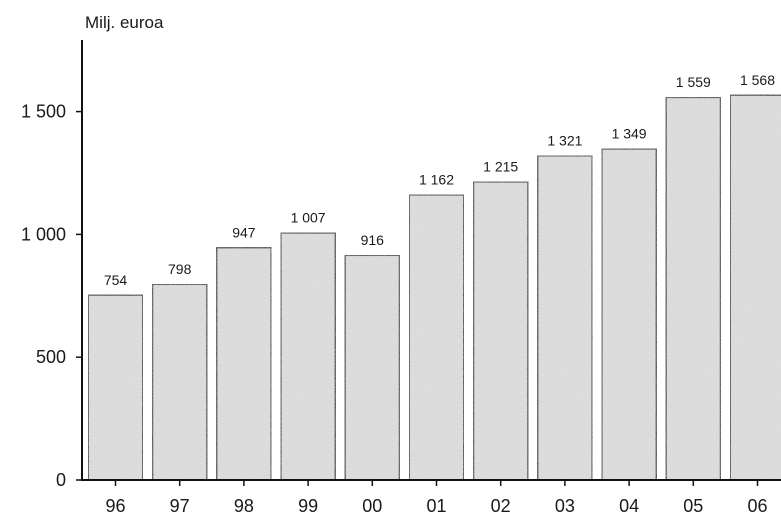 The width and height of the screenshot is (781, 518). Describe the element at coordinates (116, 280) in the screenshot. I see `bar-value-label: 754` at that location.